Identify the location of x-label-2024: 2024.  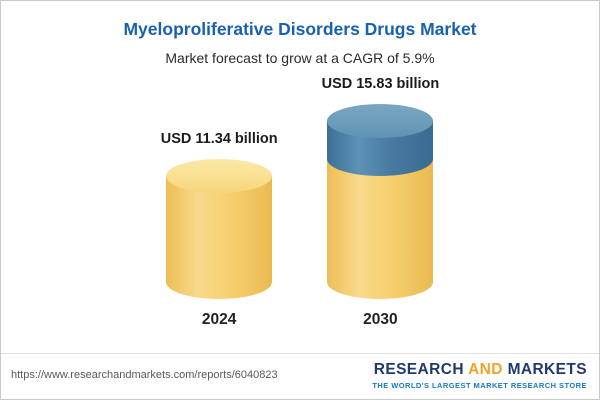
(219, 319).